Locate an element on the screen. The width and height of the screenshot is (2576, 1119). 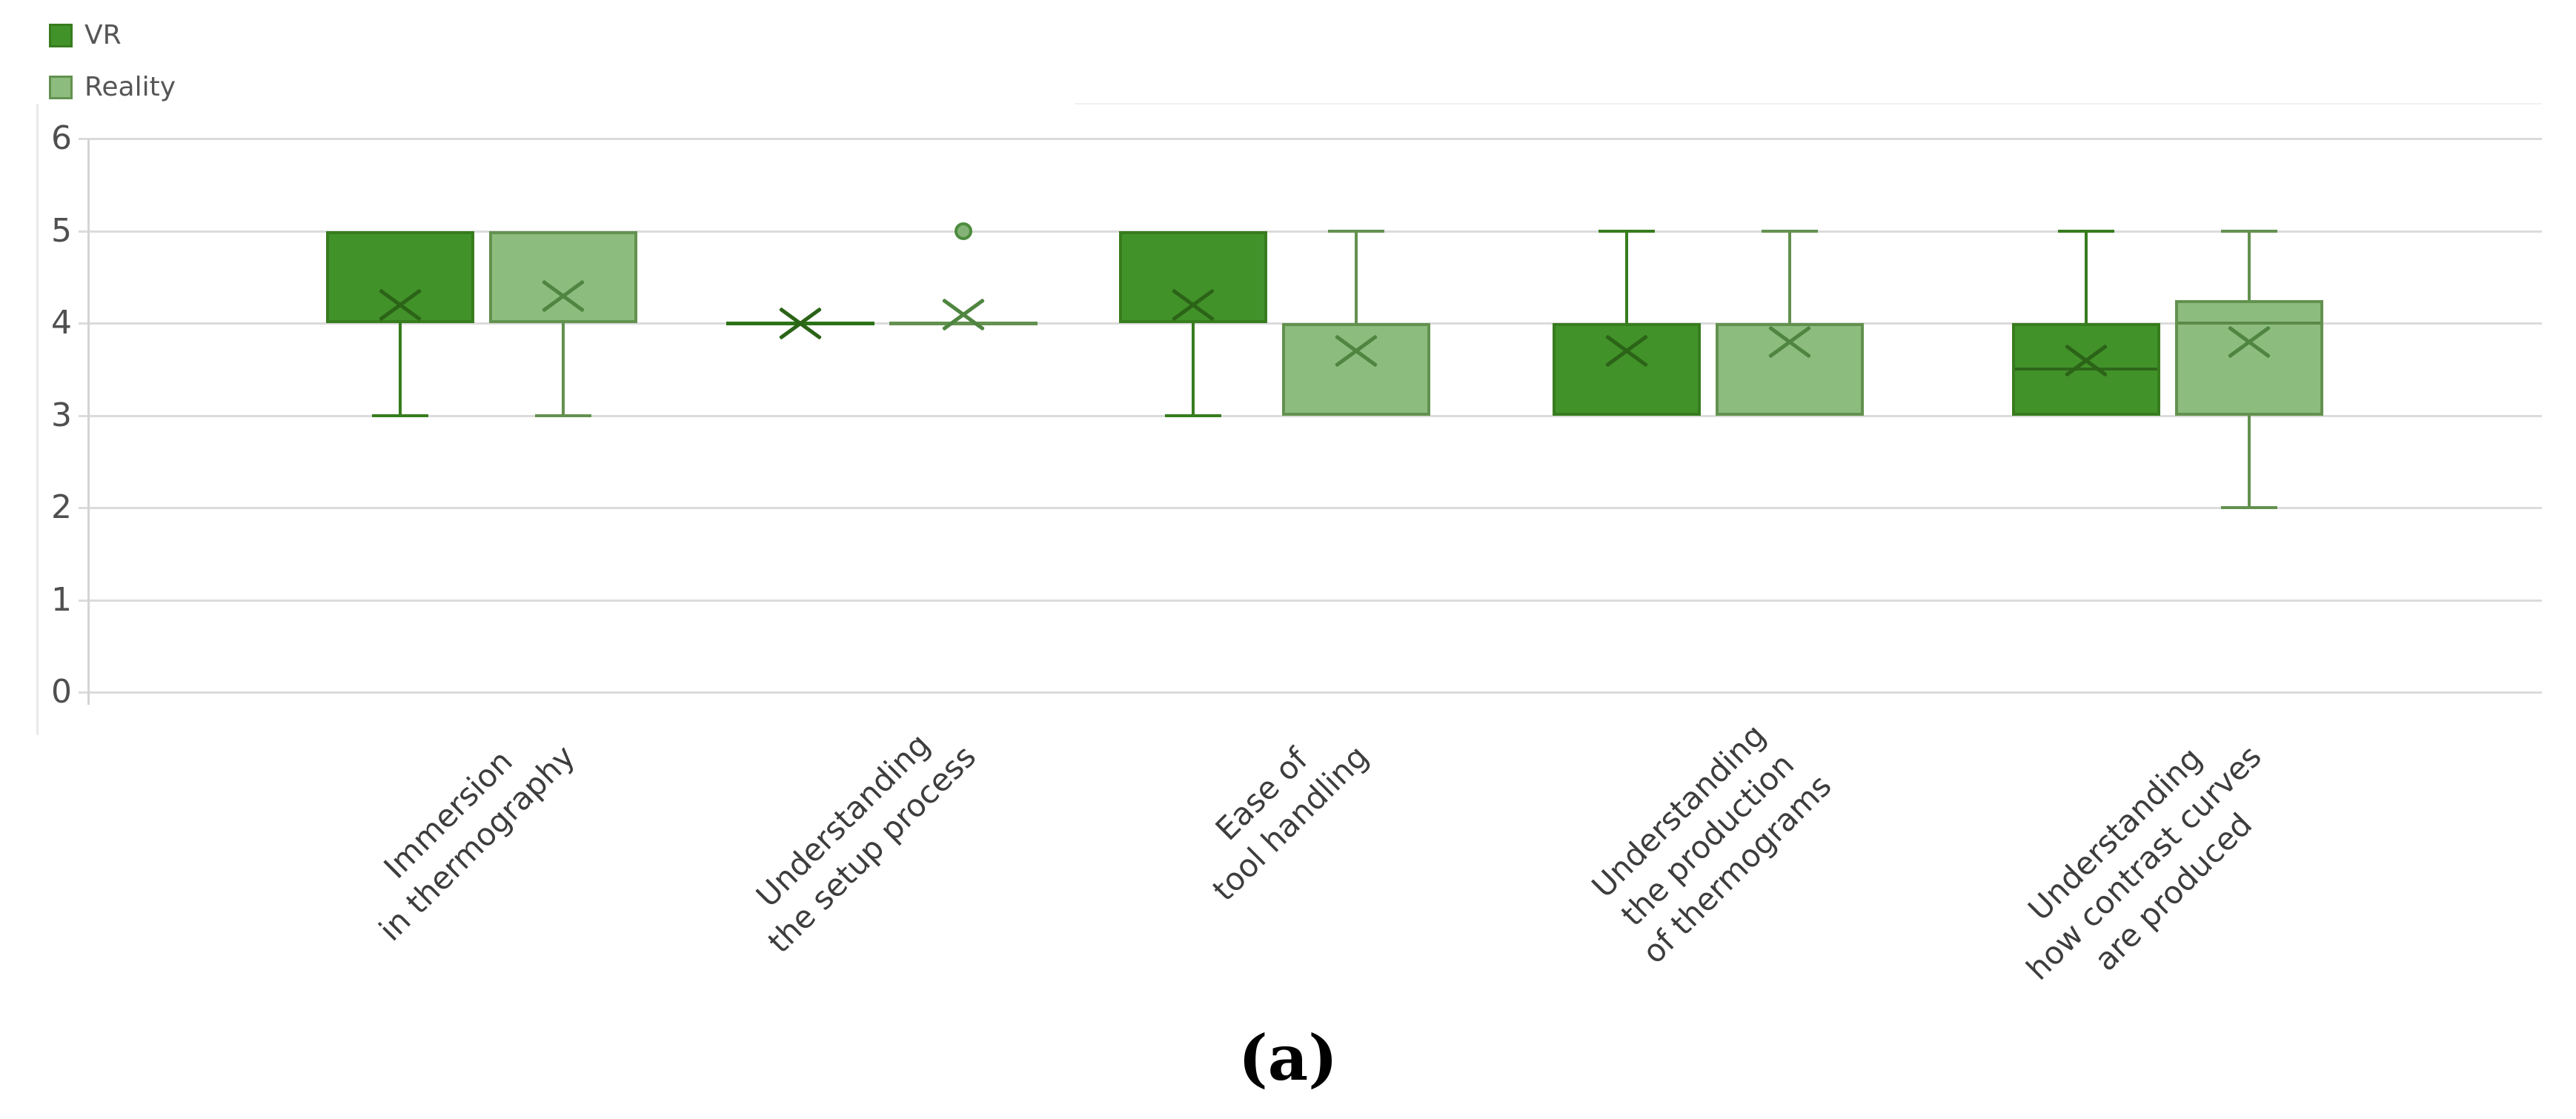
y-axis-tick-label: 1 is located at coordinates (62, 599).